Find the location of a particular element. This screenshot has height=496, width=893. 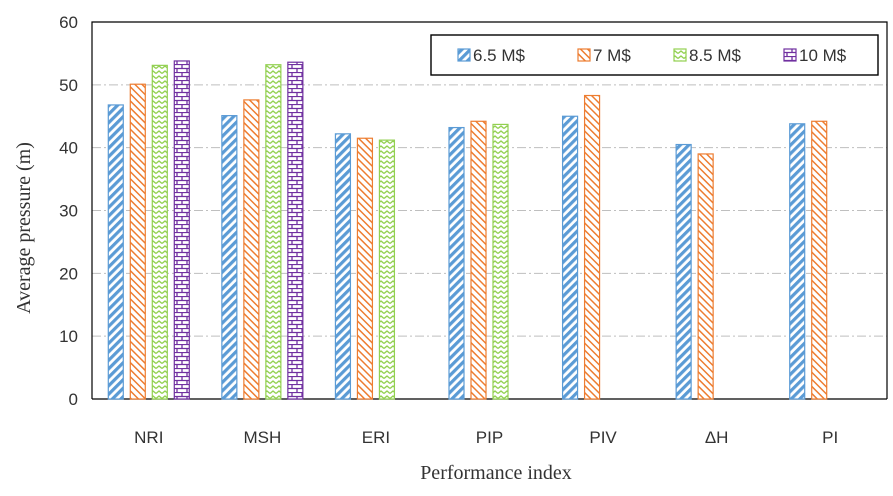

x-tick-labels: NRI MSH ERI PIP PIV ΔH PI is located at coordinates (486, 437).